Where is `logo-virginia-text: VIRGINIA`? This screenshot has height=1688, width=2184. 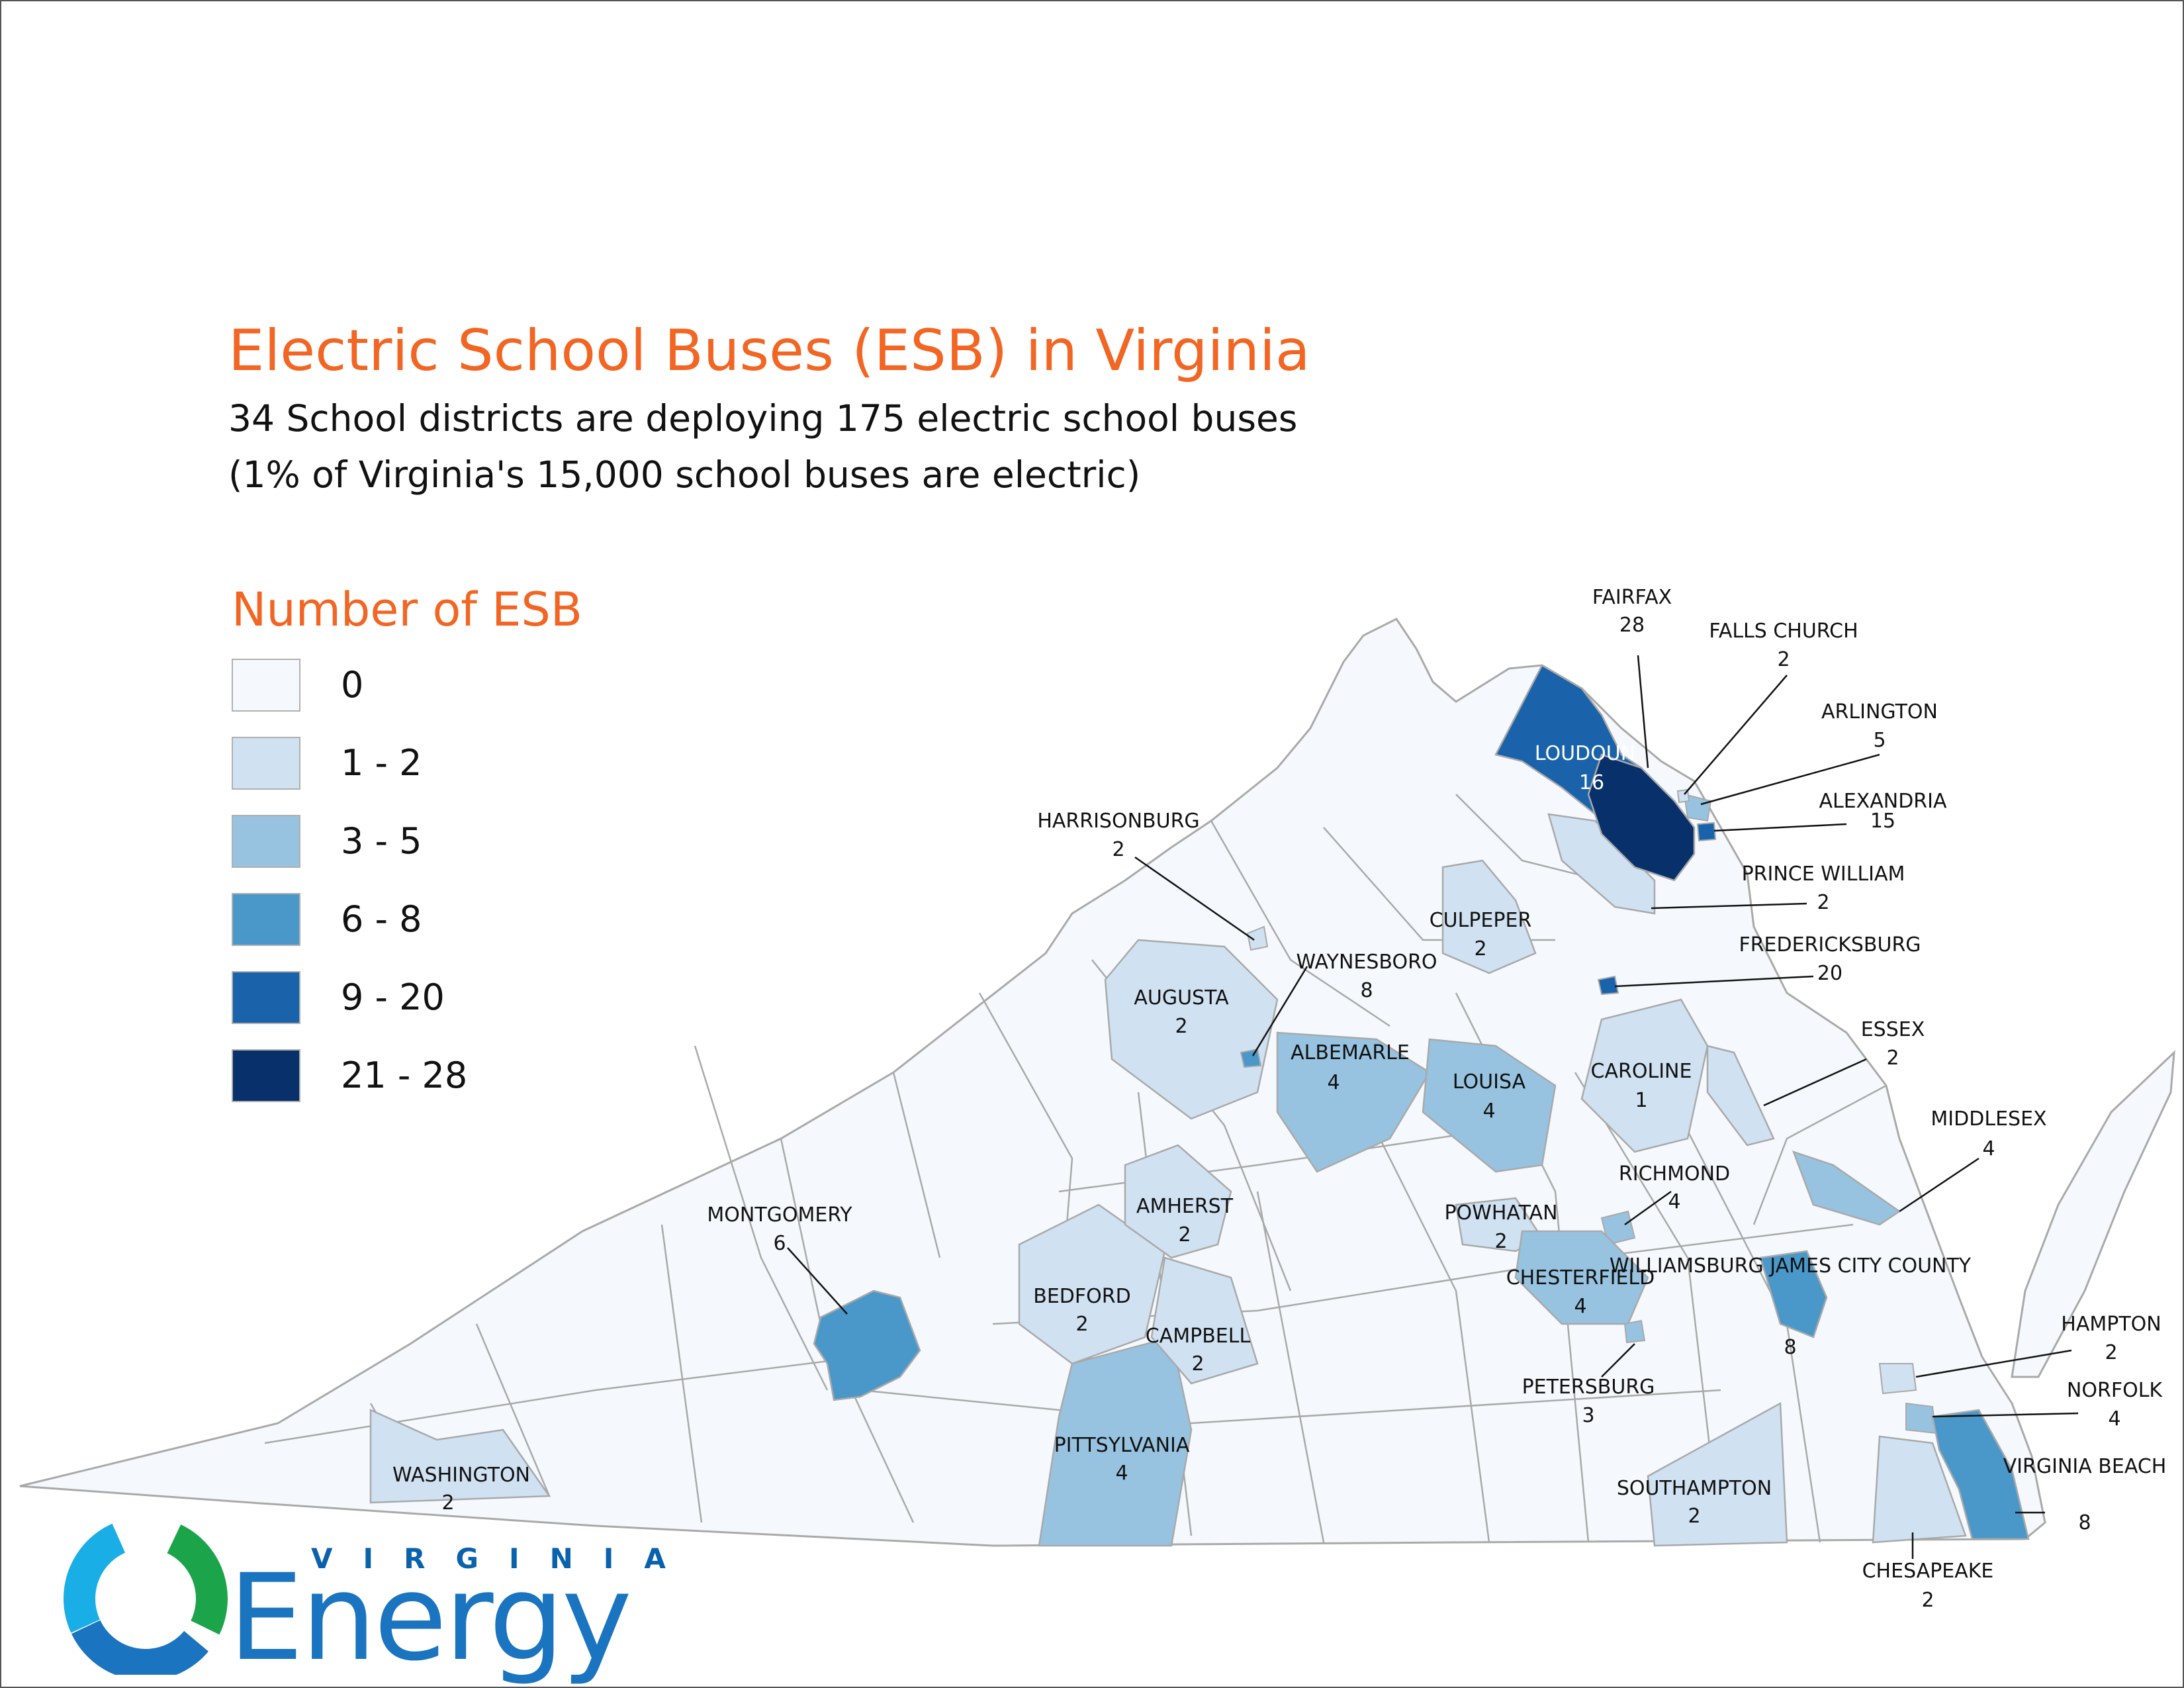
logo-virginia-text: VIRGINIA is located at coordinates (503, 1558).